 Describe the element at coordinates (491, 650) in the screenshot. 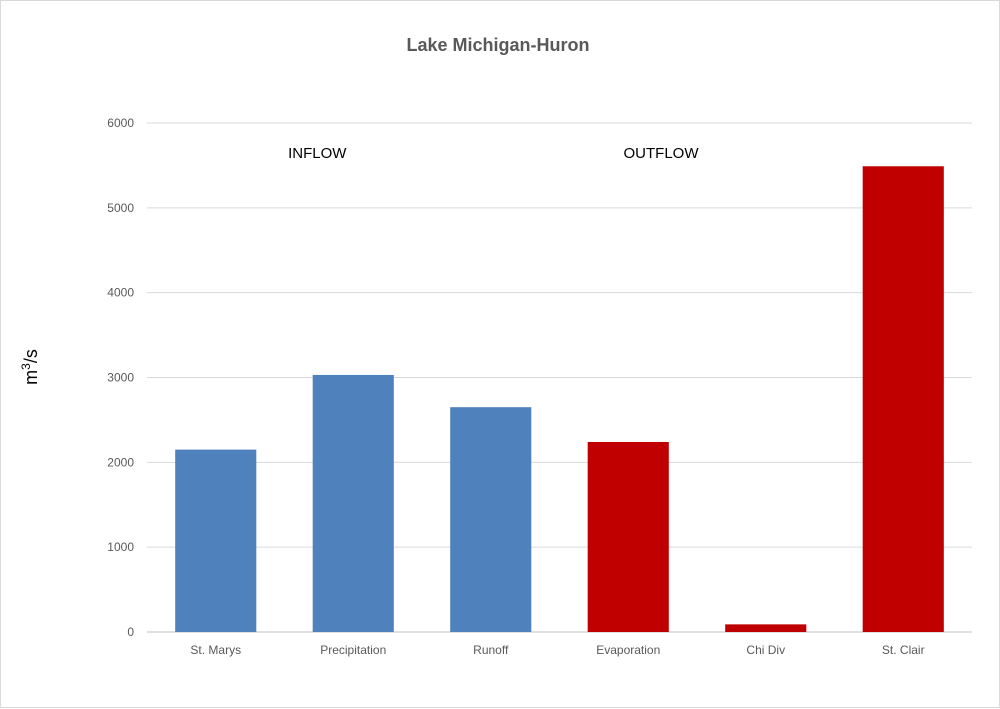

I see `x-category-label: Runoff` at that location.